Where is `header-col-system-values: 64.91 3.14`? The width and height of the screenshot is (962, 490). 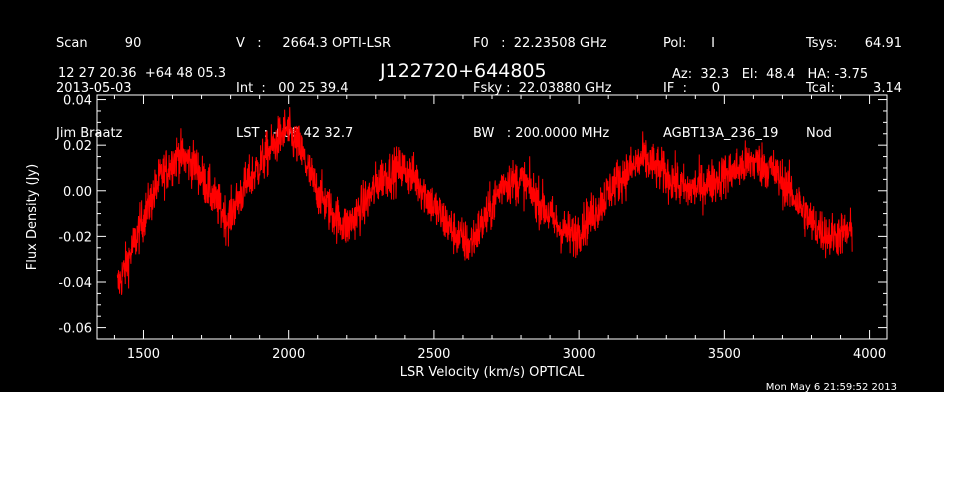
header-col-system-values: 64.91 3.14 is located at coordinates (864, 81).